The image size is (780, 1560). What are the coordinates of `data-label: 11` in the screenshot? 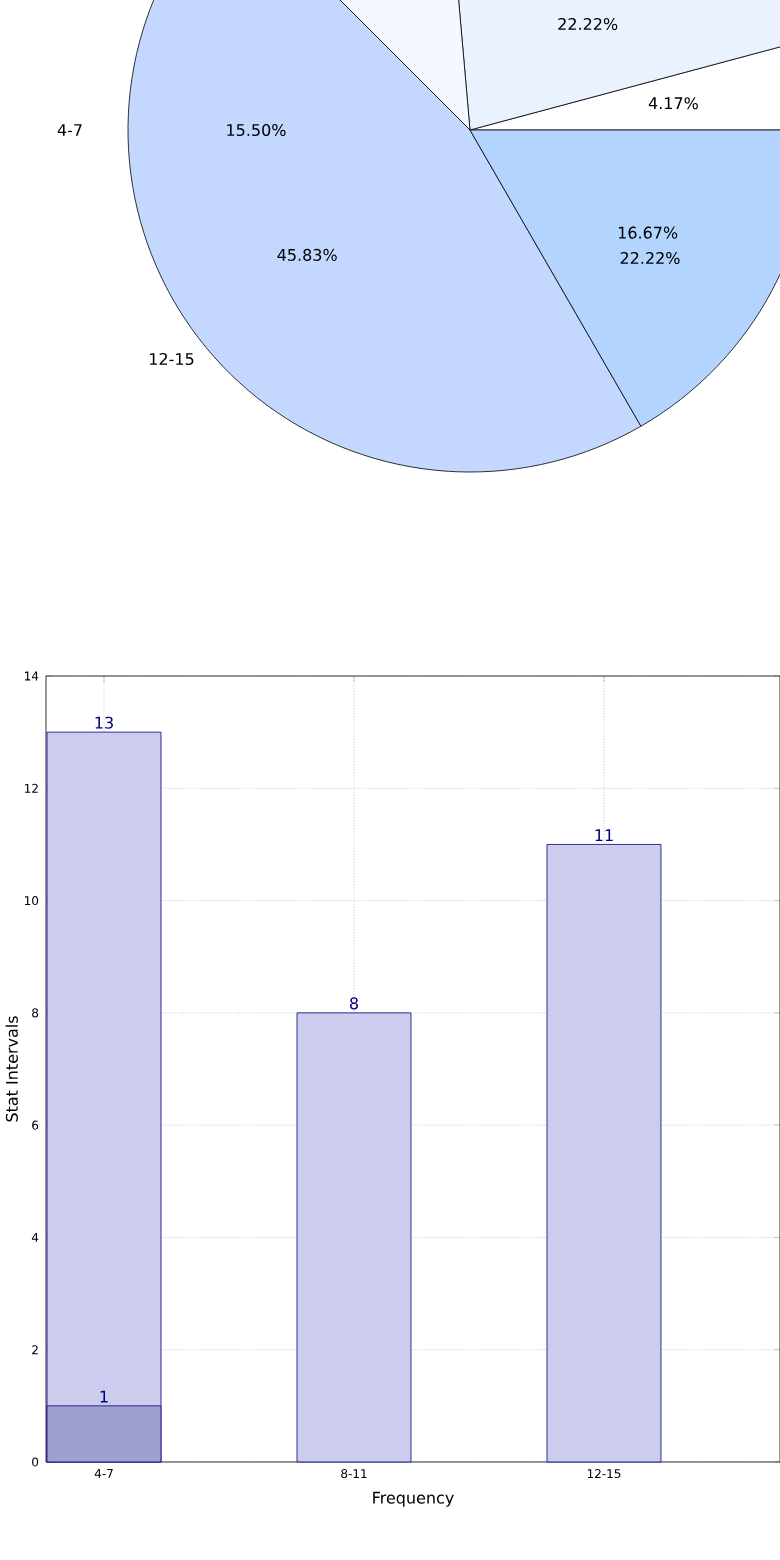 It's located at (604, 835).